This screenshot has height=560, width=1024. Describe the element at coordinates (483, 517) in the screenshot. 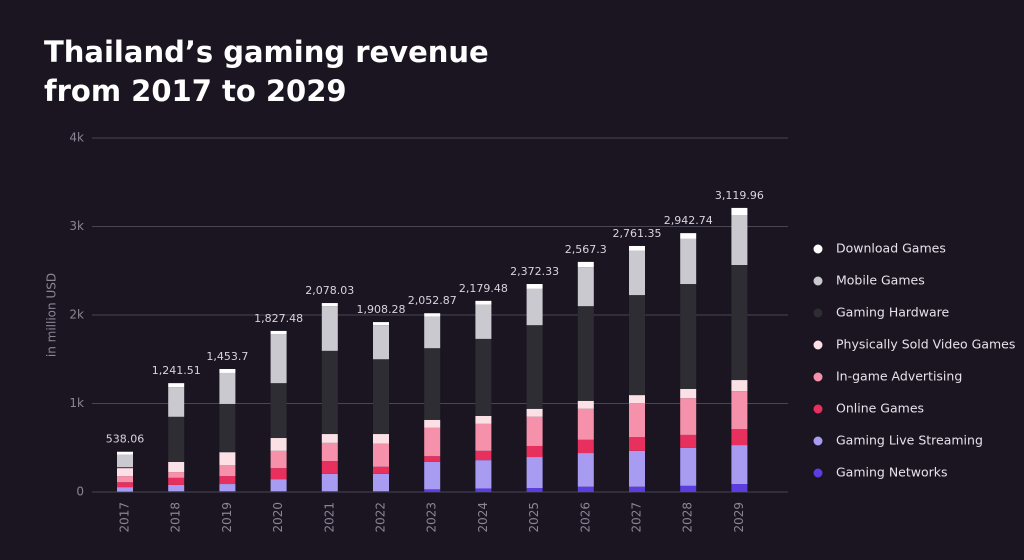

I see `x-tick-label: 2024` at that location.